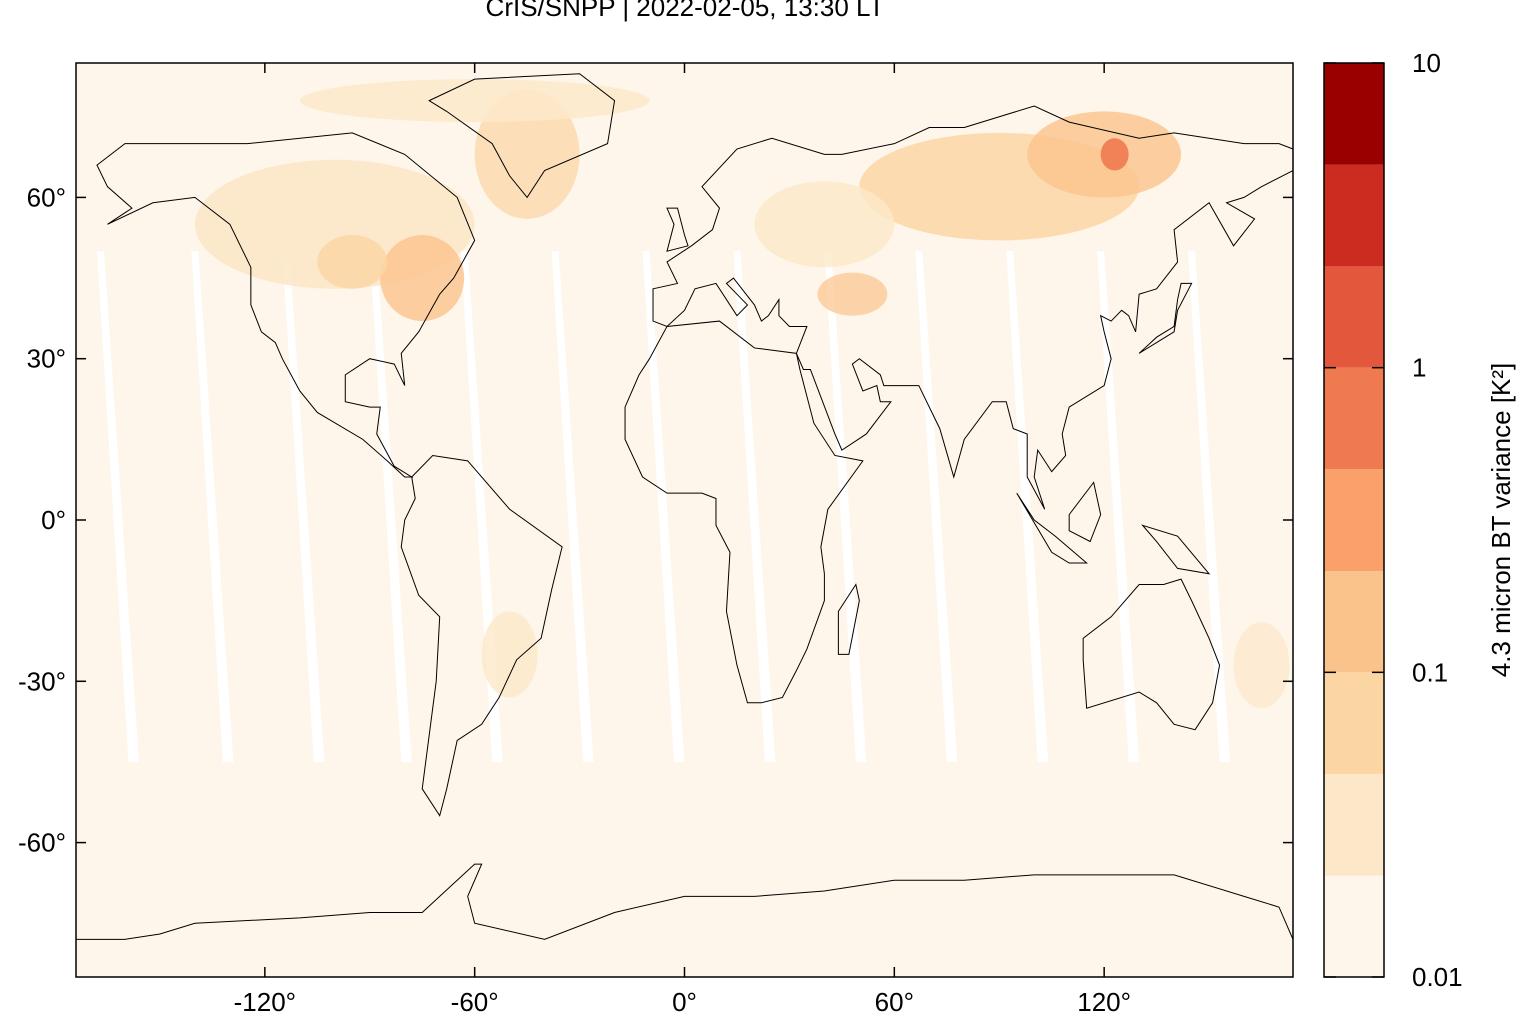 This screenshot has width=1522, height=1025. Describe the element at coordinates (1104, 1002) in the screenshot. I see `x-tick-label: 120°` at that location.